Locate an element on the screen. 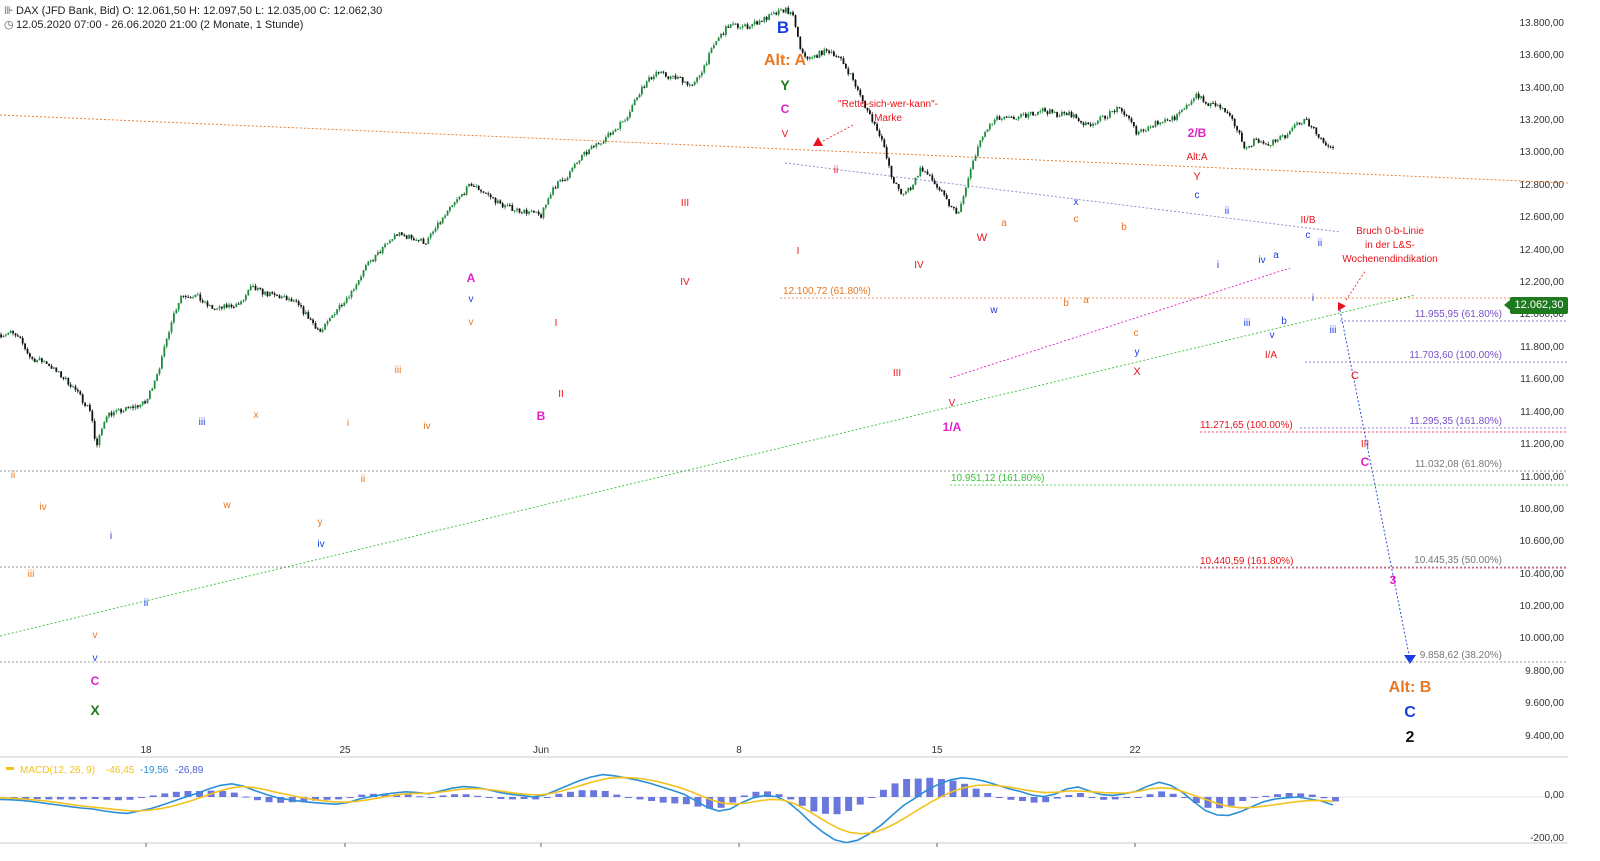 This screenshot has height=861, width=1600. y-tick-label: 13.800,00 is located at coordinates (1542, 23).